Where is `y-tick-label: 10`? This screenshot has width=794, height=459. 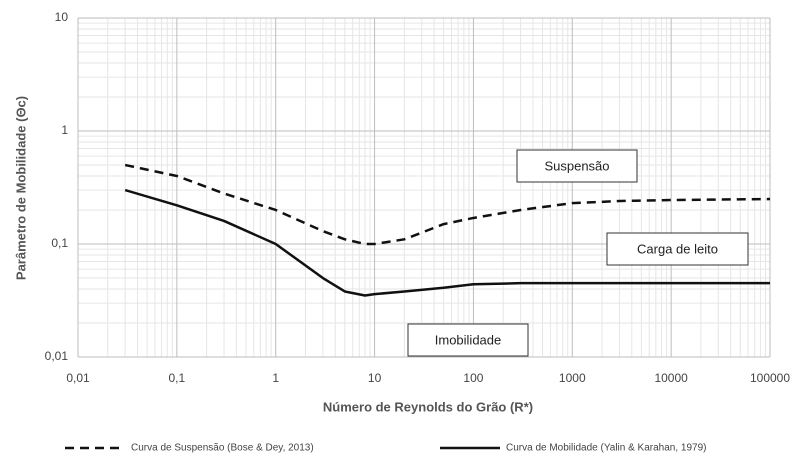
y-tick-label: 10 is located at coordinates (62, 17).